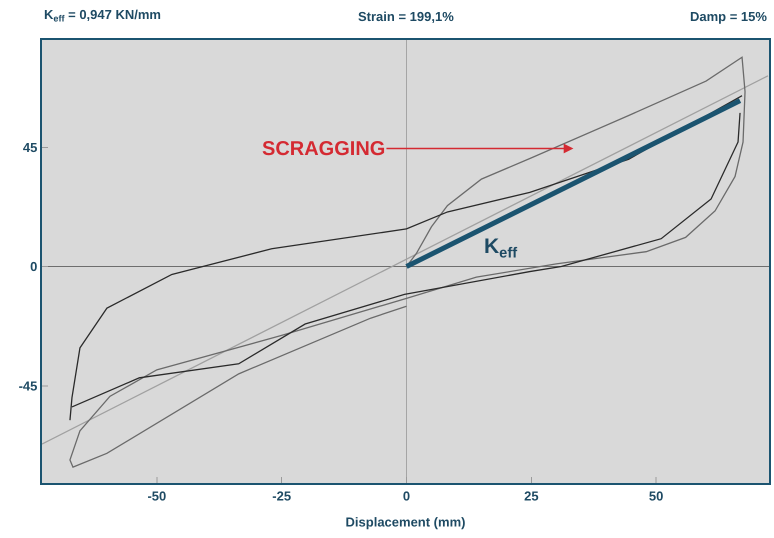  What do you see at coordinates (324, 149) in the screenshot?
I see `annotation: SCRAGGING` at bounding box center [324, 149].